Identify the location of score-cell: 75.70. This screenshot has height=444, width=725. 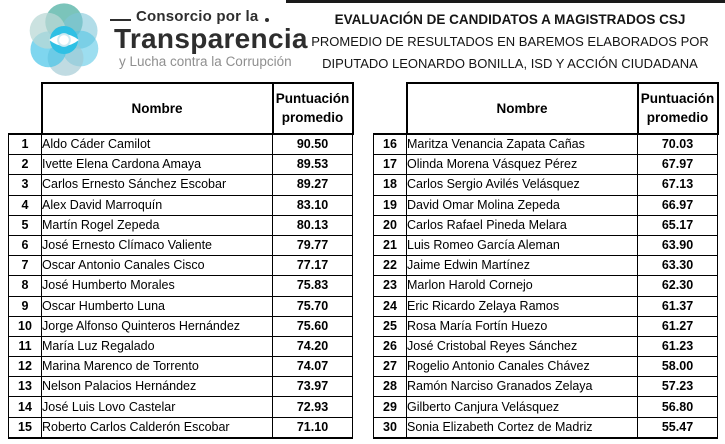
(312, 306).